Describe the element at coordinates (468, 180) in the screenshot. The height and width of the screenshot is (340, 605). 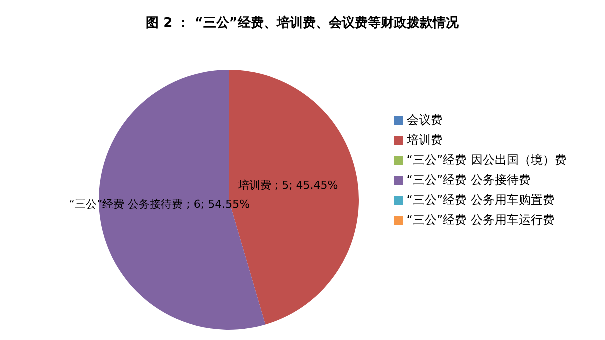
I see `legend-label: “三公”经费 公务接待费` at that location.